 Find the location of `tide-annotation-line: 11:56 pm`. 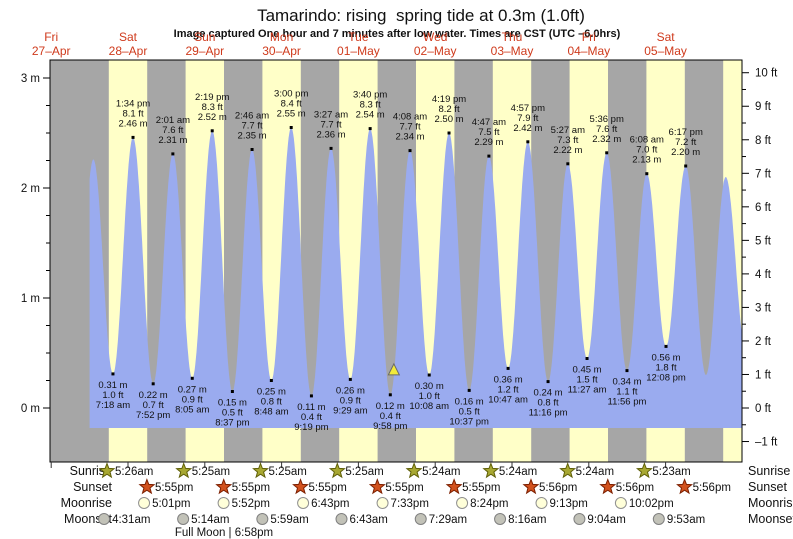

tide-annotation-line: 11:56 pm is located at coordinates (627, 402).